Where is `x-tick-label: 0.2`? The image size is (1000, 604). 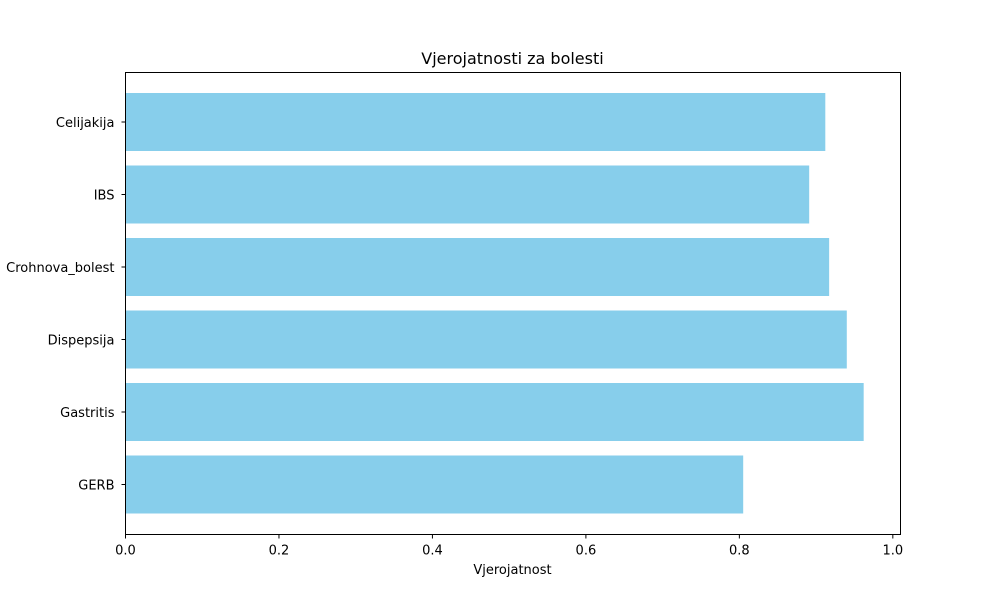 x-tick-label: 0.2 is located at coordinates (279, 551).